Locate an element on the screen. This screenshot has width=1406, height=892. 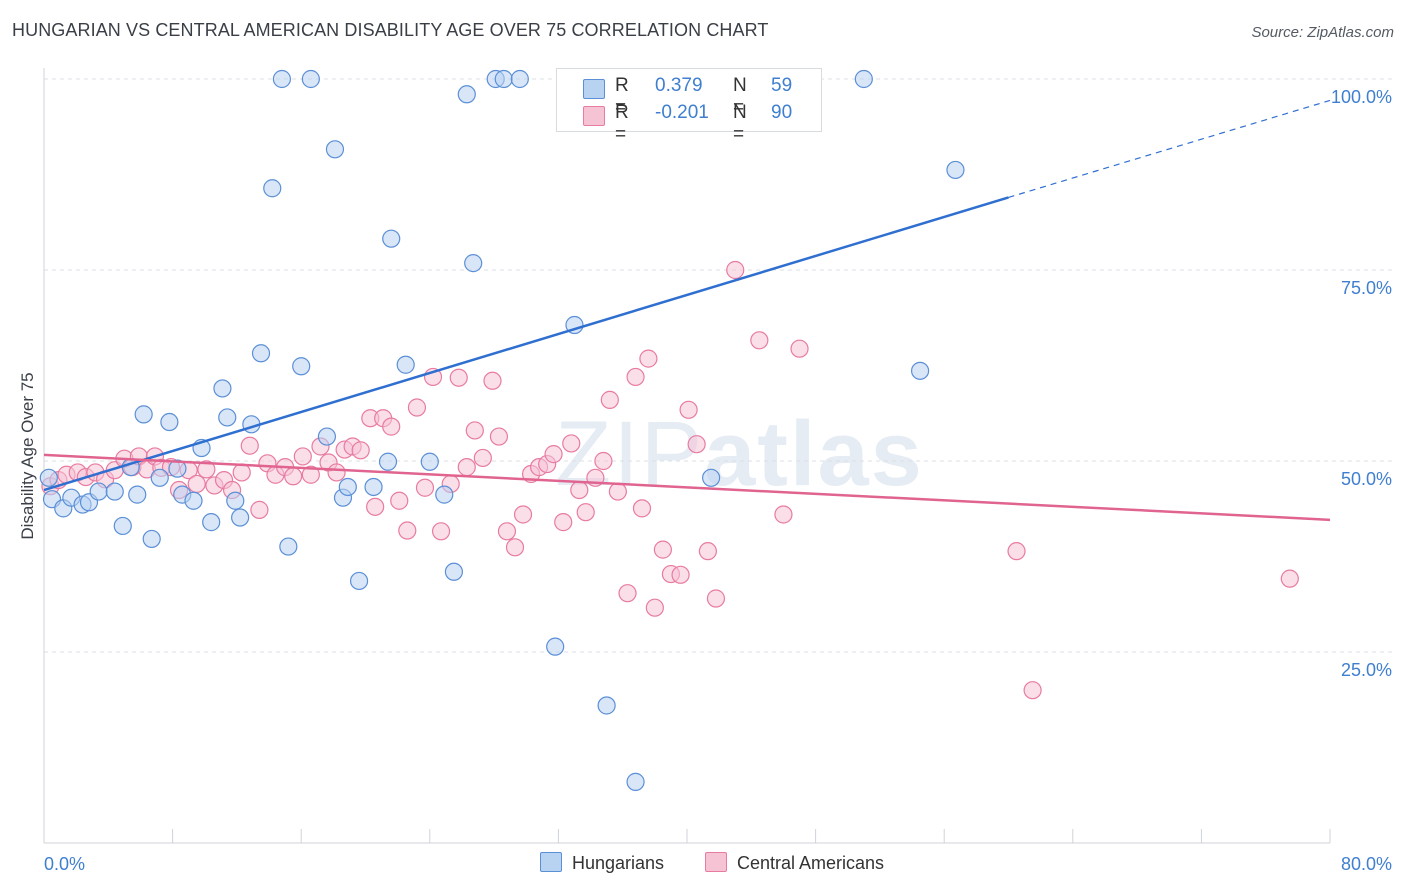
legend: R = 0.379 N = 59 R = -0.201 N = 90 is located at coordinates (689, 106).